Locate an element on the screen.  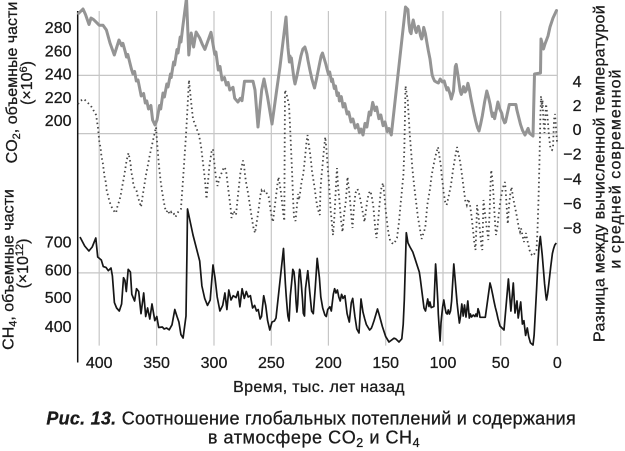
svg-text:Разница между вычисленной темп: Разница между вычисленной температурой is located at coordinates (600, 173).